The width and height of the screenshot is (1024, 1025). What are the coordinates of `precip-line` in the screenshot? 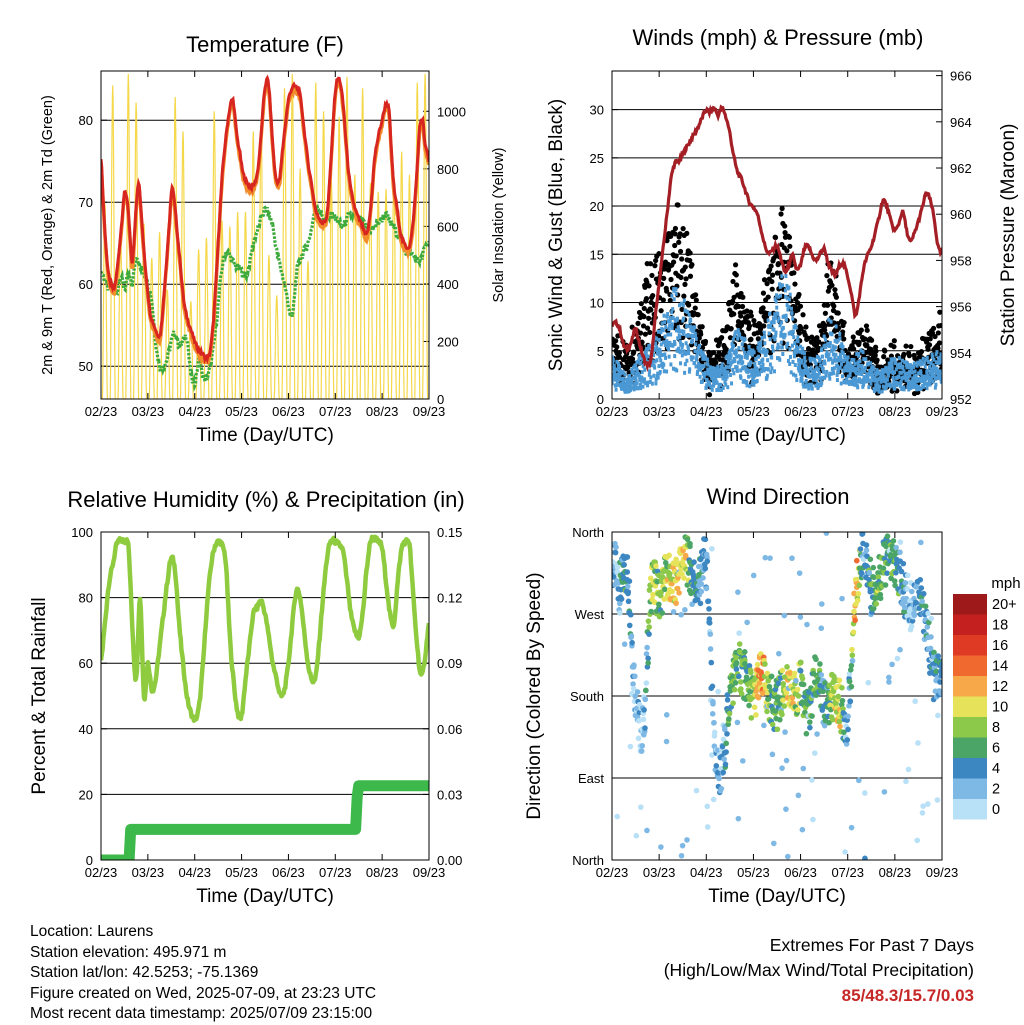 It's located at (265, 820).